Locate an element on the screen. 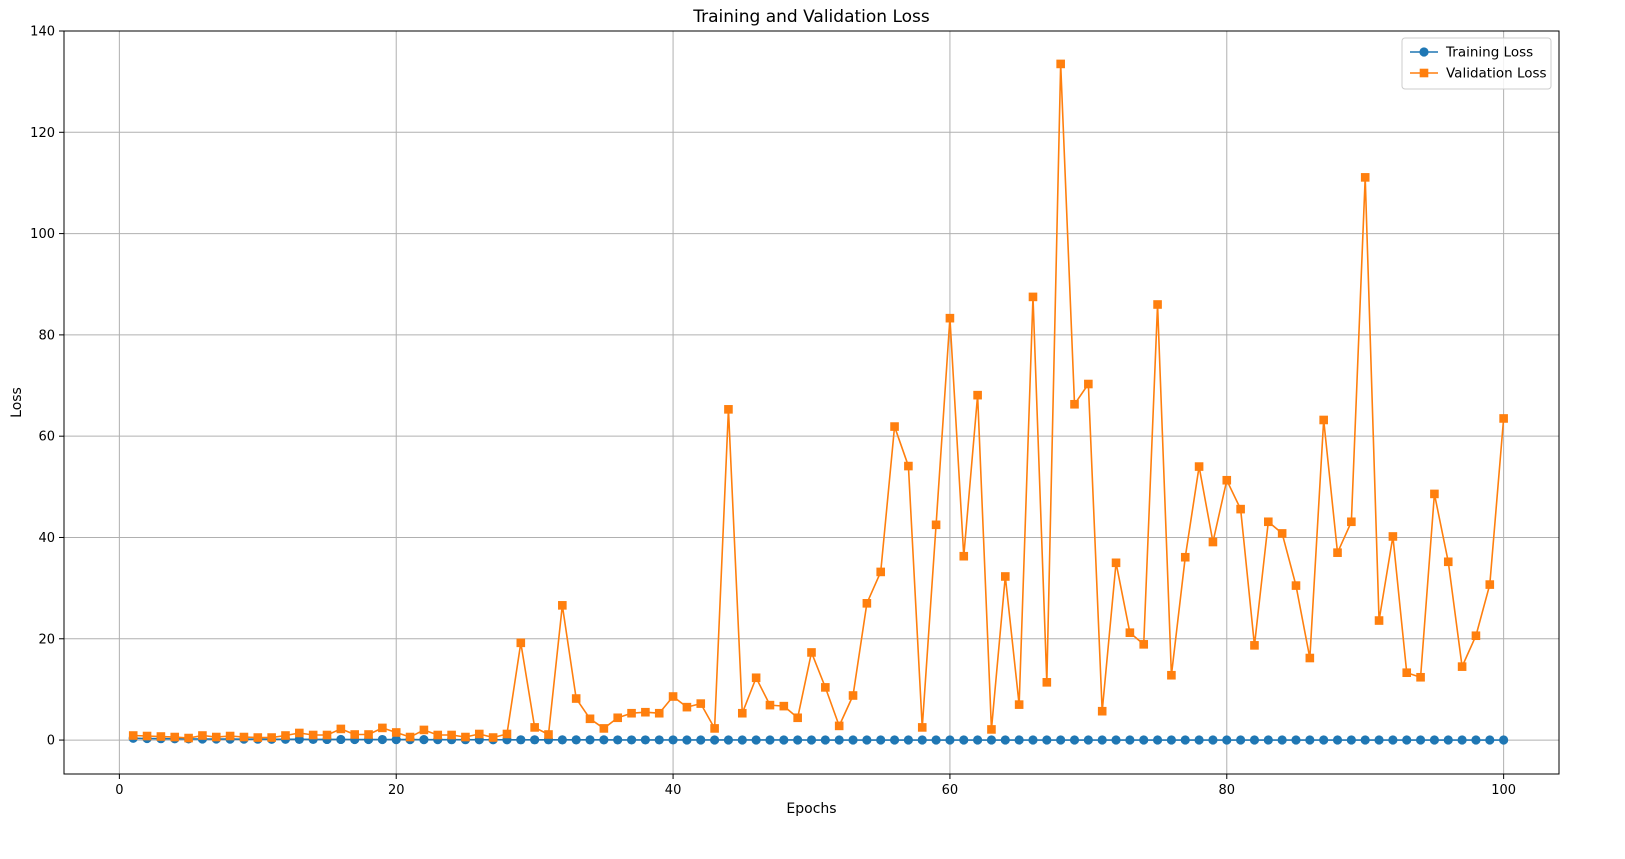 This screenshot has height=859, width=1625. x-axis-label: Epochs is located at coordinates (811, 809).